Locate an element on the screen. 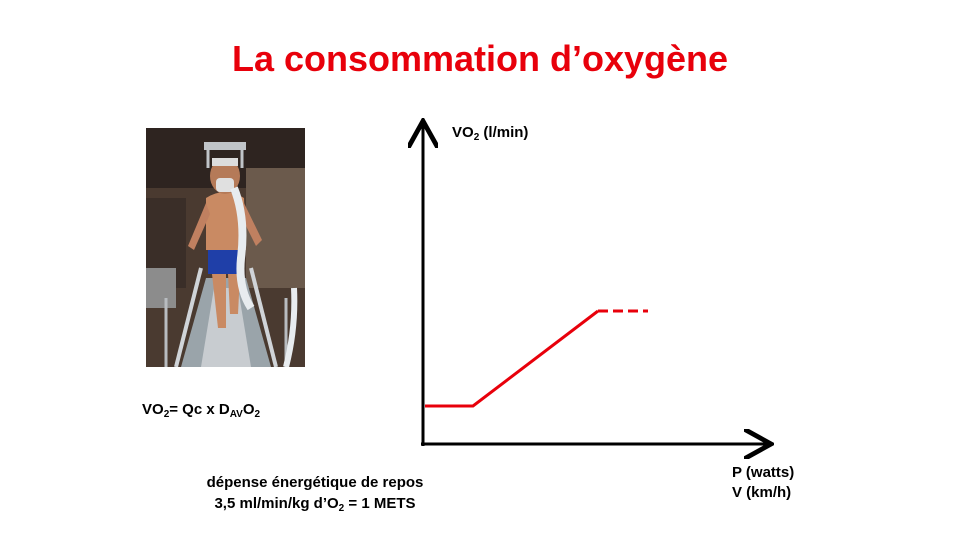 This screenshot has width=960, height=540. formula-d-sub: AV is located at coordinates (236, 414).